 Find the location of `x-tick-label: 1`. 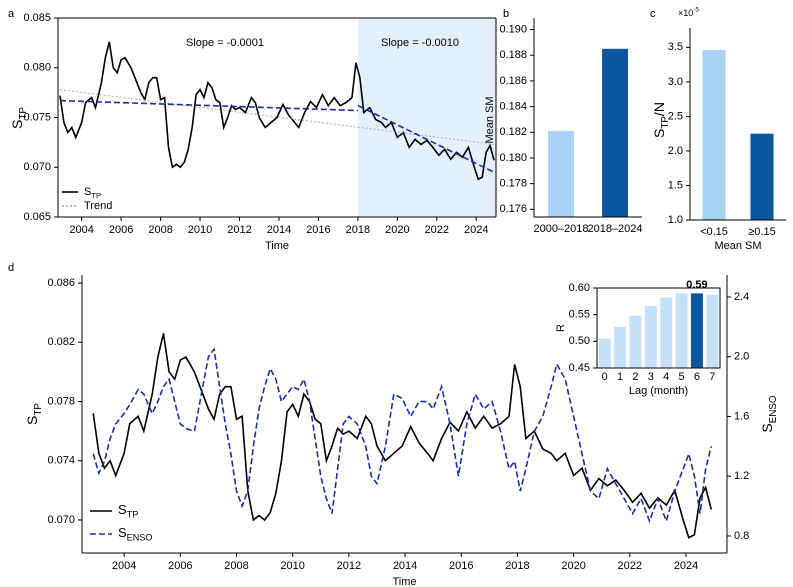

x-tick-label: 1 is located at coordinates (620, 377).